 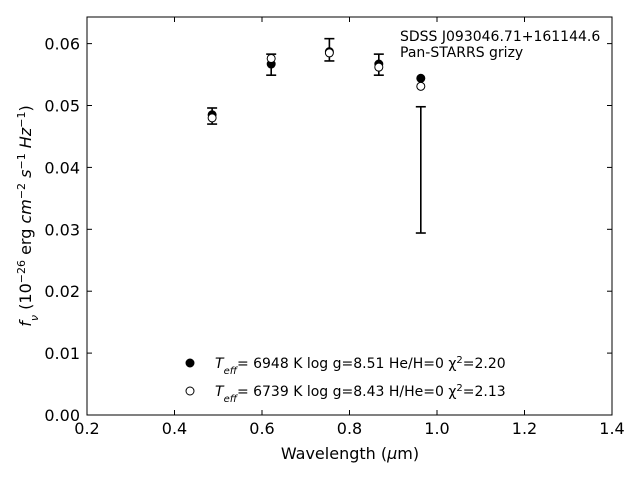 I want to click on x-tick-label: 1.4, so click(x=611, y=428).